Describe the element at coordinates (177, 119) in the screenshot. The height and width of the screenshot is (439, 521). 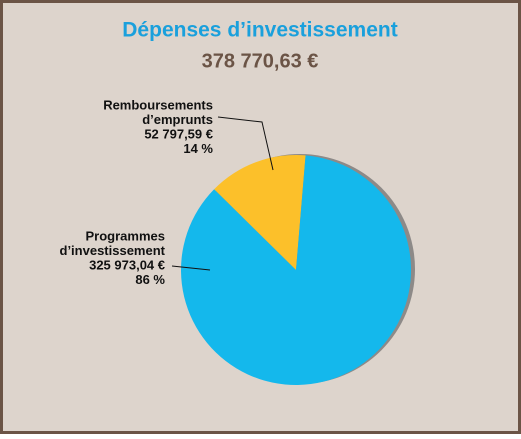
I see `slice-label: d’emprunts` at that location.